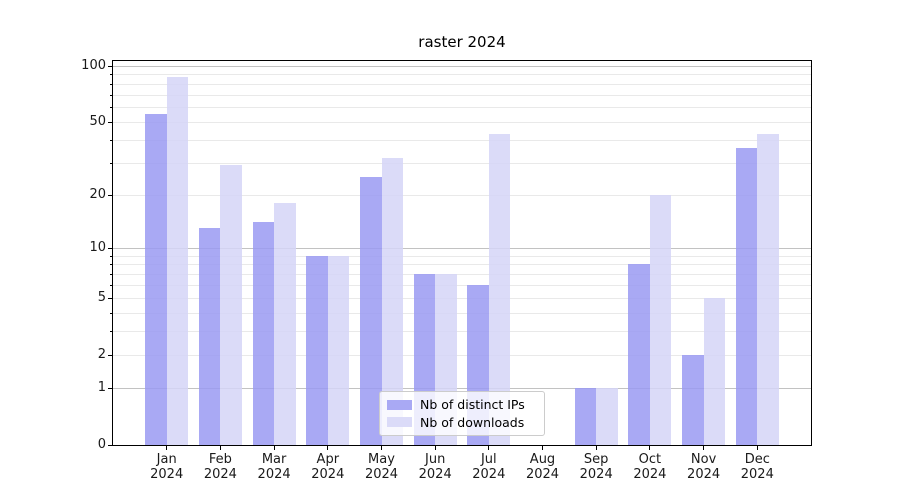 Image resolution: width=900 pixels, height=500 pixels. What do you see at coordinates (220, 467) in the screenshot?
I see `x-tick-label-feb: Feb 2024` at bounding box center [220, 467].